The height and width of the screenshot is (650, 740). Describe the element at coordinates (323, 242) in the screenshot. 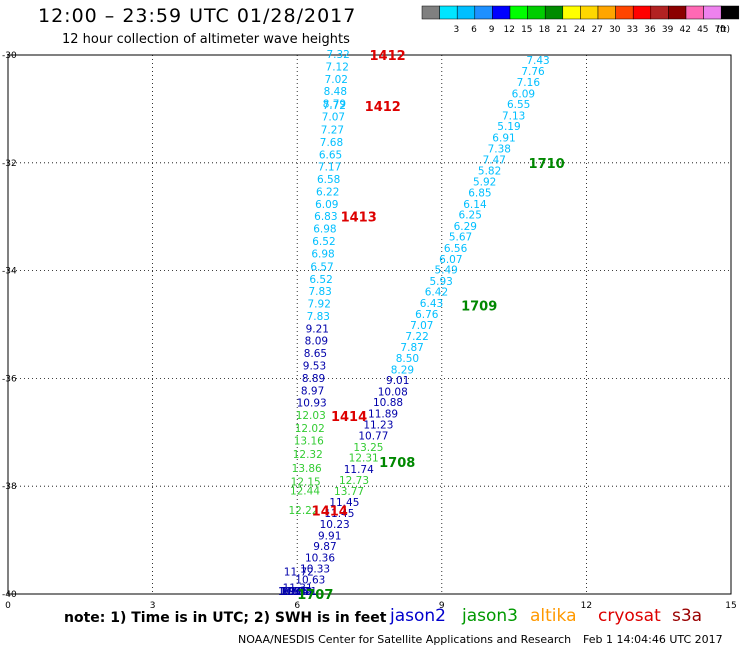

I see `wave-height-value: 6.52` at that location.